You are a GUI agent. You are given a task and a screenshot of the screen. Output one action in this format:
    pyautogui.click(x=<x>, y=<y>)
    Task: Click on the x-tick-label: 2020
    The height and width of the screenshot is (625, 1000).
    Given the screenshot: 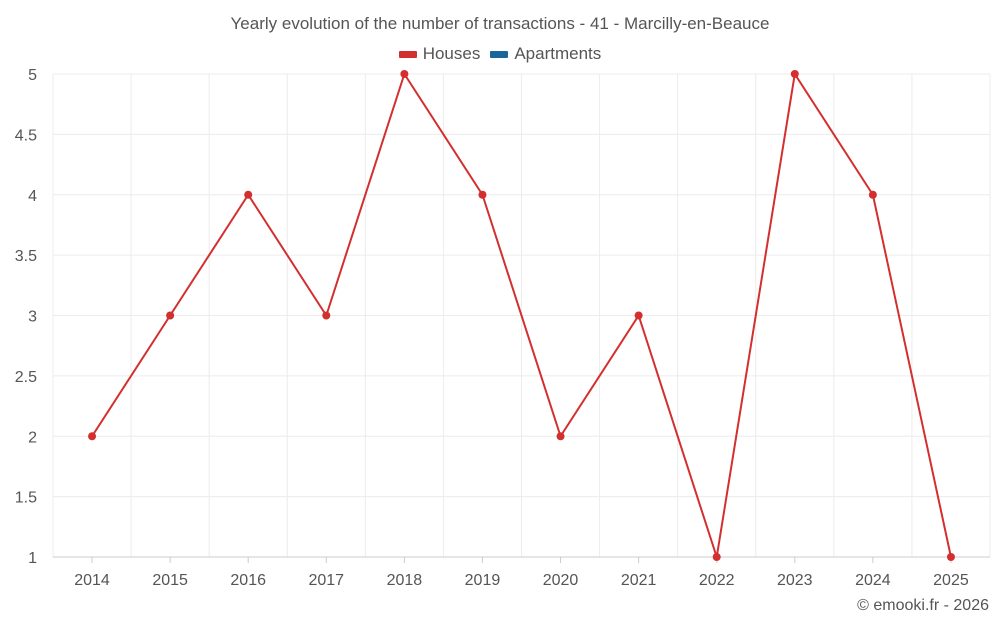 What is the action you would take?
    pyautogui.click(x=561, y=580)
    